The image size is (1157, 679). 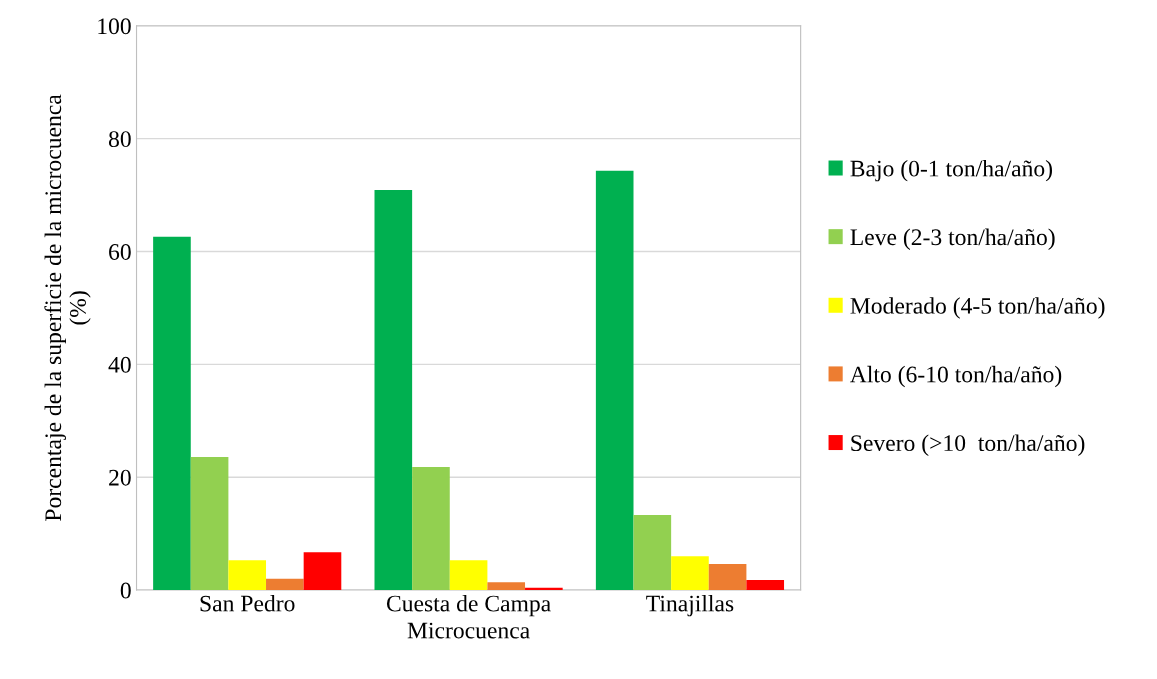 What do you see at coordinates (120, 251) in the screenshot?
I see `y-tick-label: 60` at bounding box center [120, 251].